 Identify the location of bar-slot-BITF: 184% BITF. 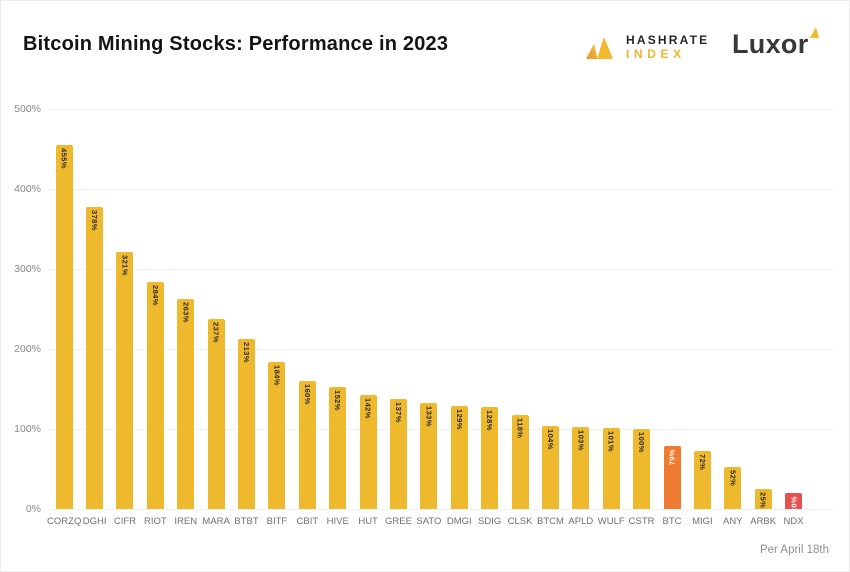
(277, 318).